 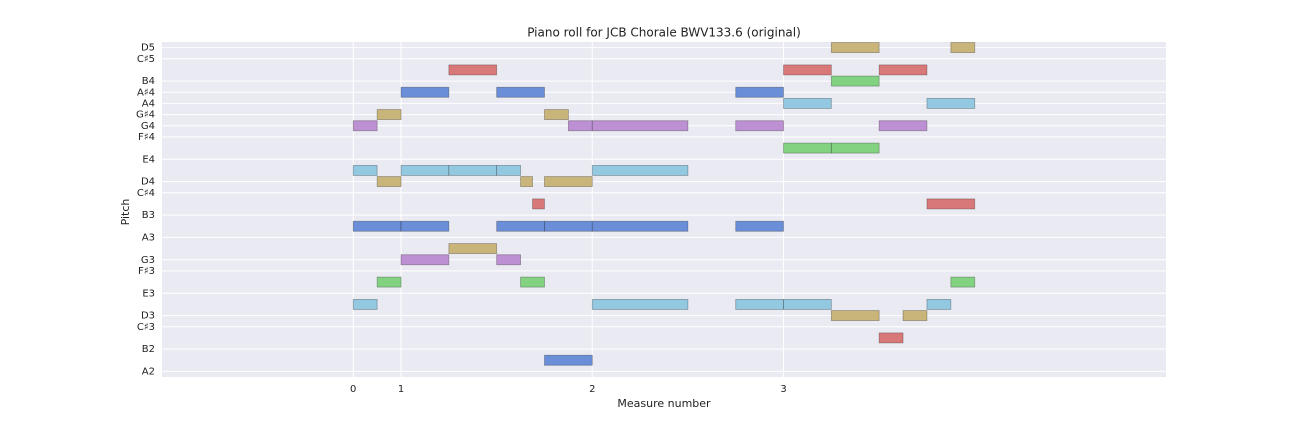 What do you see at coordinates (148, 371) in the screenshot?
I see `y-tick-label: A2` at bounding box center [148, 371].